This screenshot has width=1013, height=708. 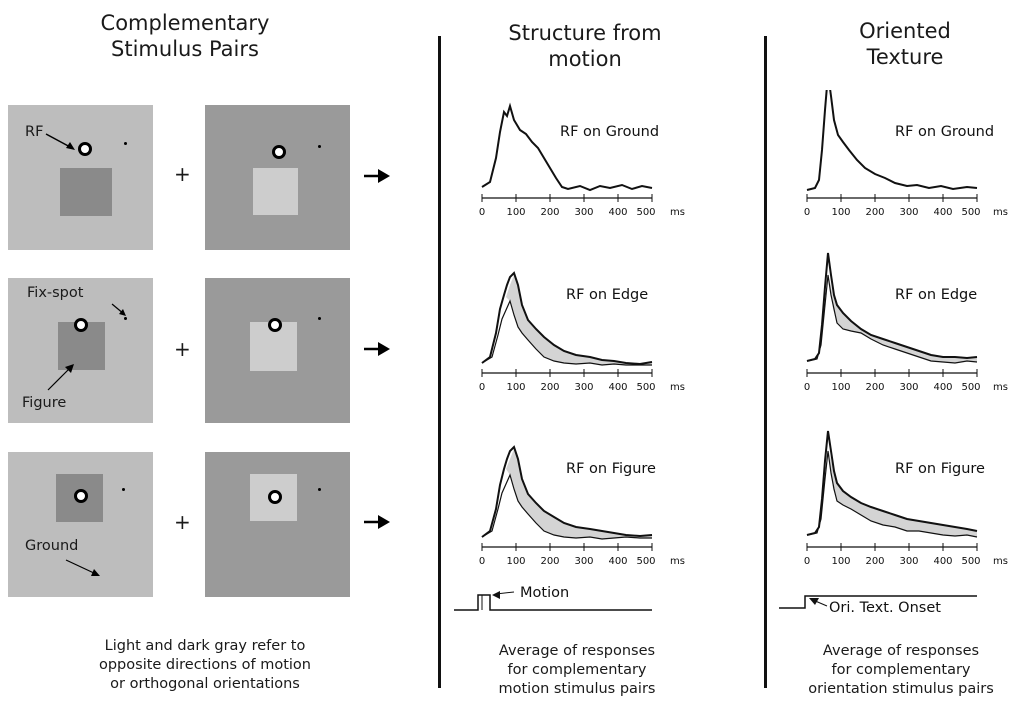 What do you see at coordinates (377, 176) in the screenshot?
I see `arrow-icon-row1` at bounding box center [377, 176].